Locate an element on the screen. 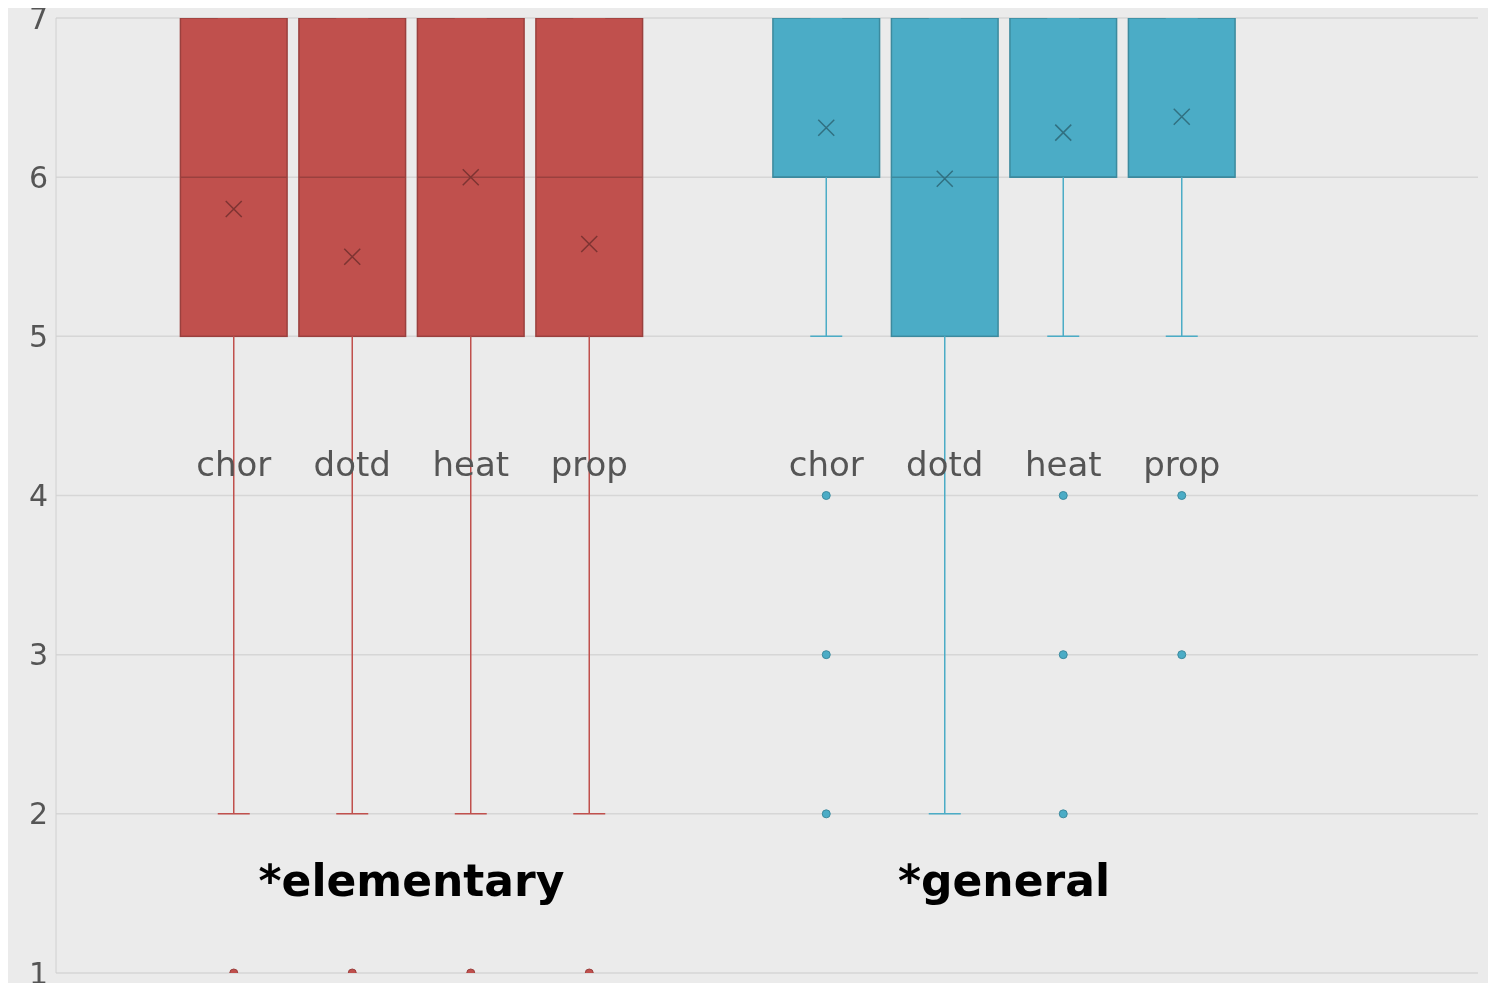 This screenshot has width=1495, height=995. x-tick-label: chor is located at coordinates (826, 463).